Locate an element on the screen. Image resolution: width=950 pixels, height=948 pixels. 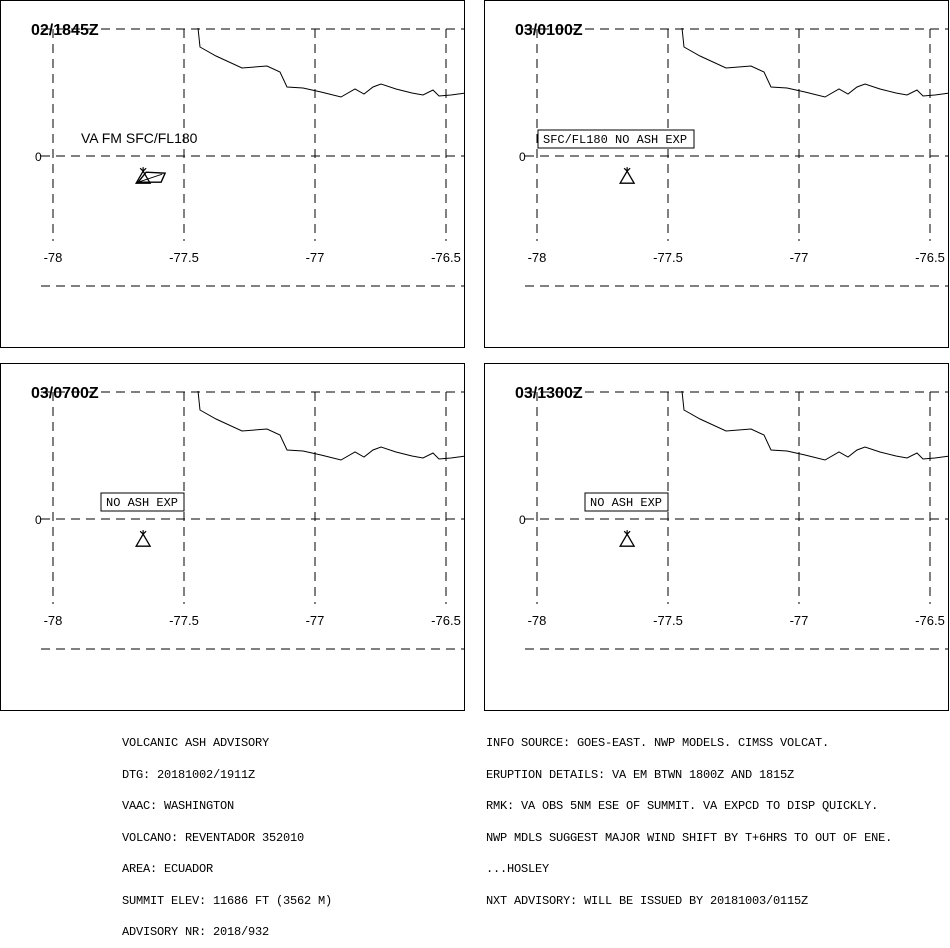
forecast-time-label: 02/1845Z is located at coordinates (65, 30).